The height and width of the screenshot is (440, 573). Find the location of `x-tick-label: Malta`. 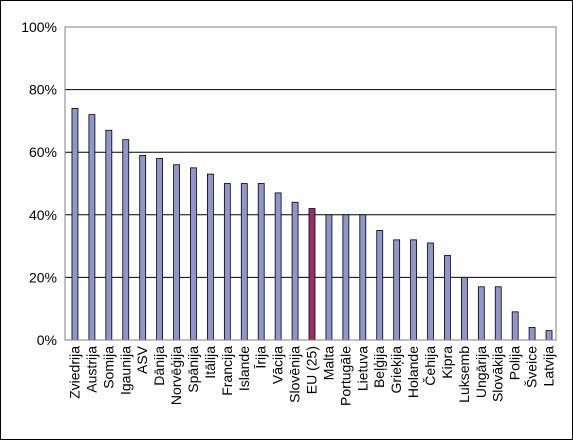

x-tick-label: Malta is located at coordinates (328, 363).